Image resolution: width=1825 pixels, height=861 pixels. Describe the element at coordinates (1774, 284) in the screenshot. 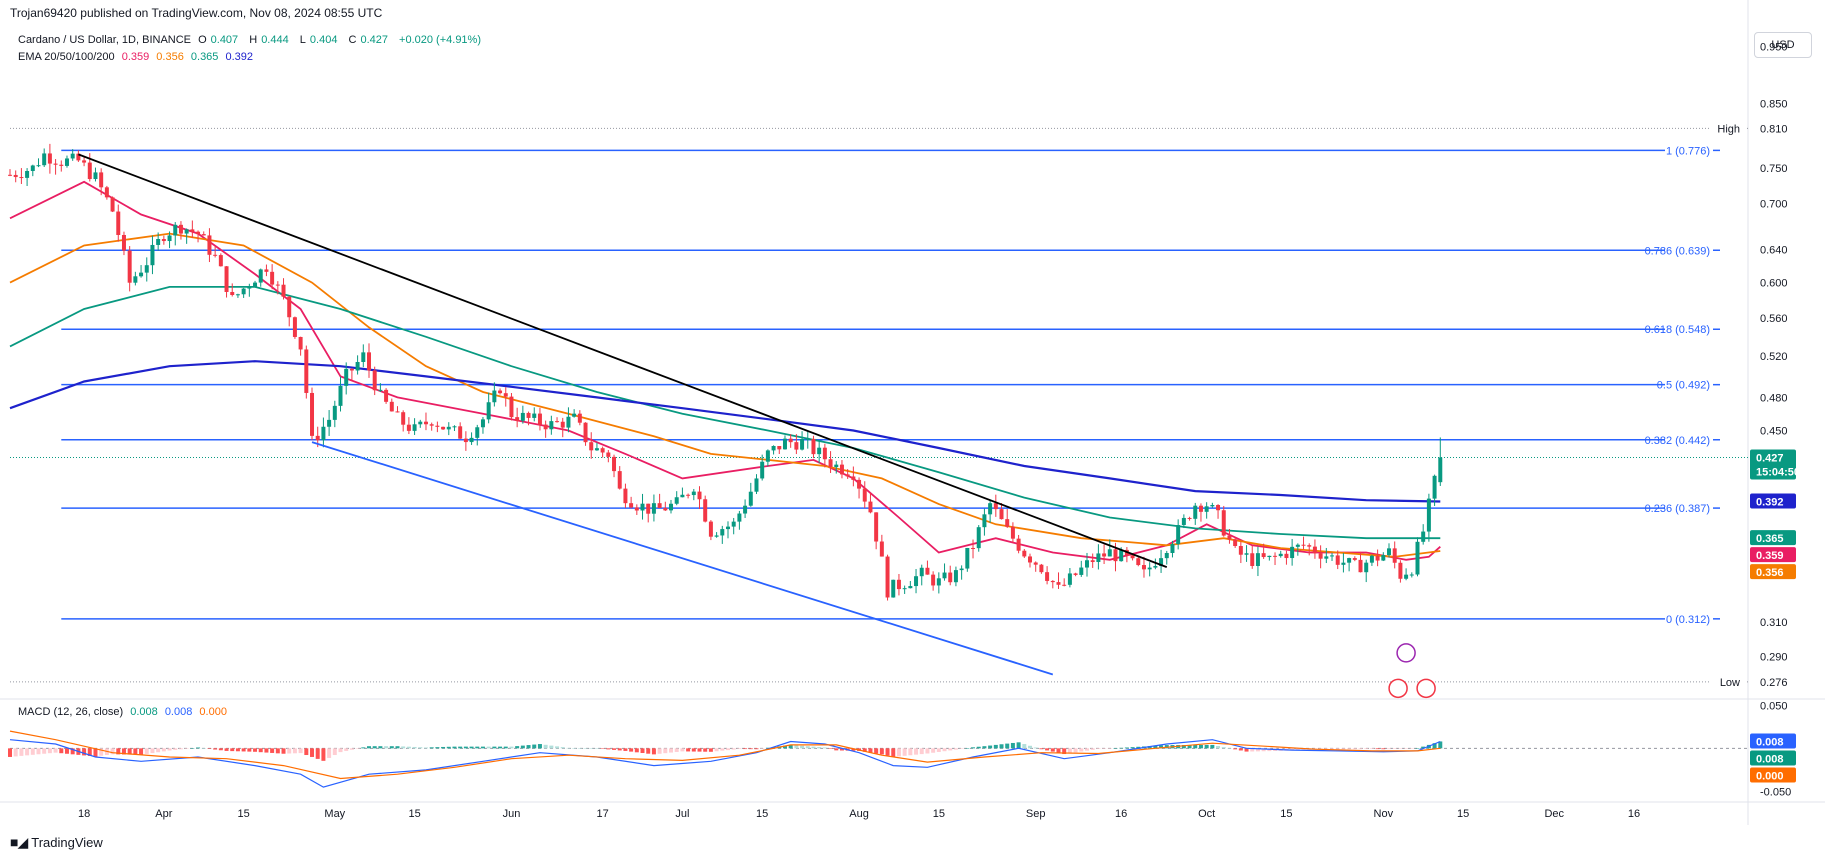

I see `y-tick-label: 0.600` at that location.